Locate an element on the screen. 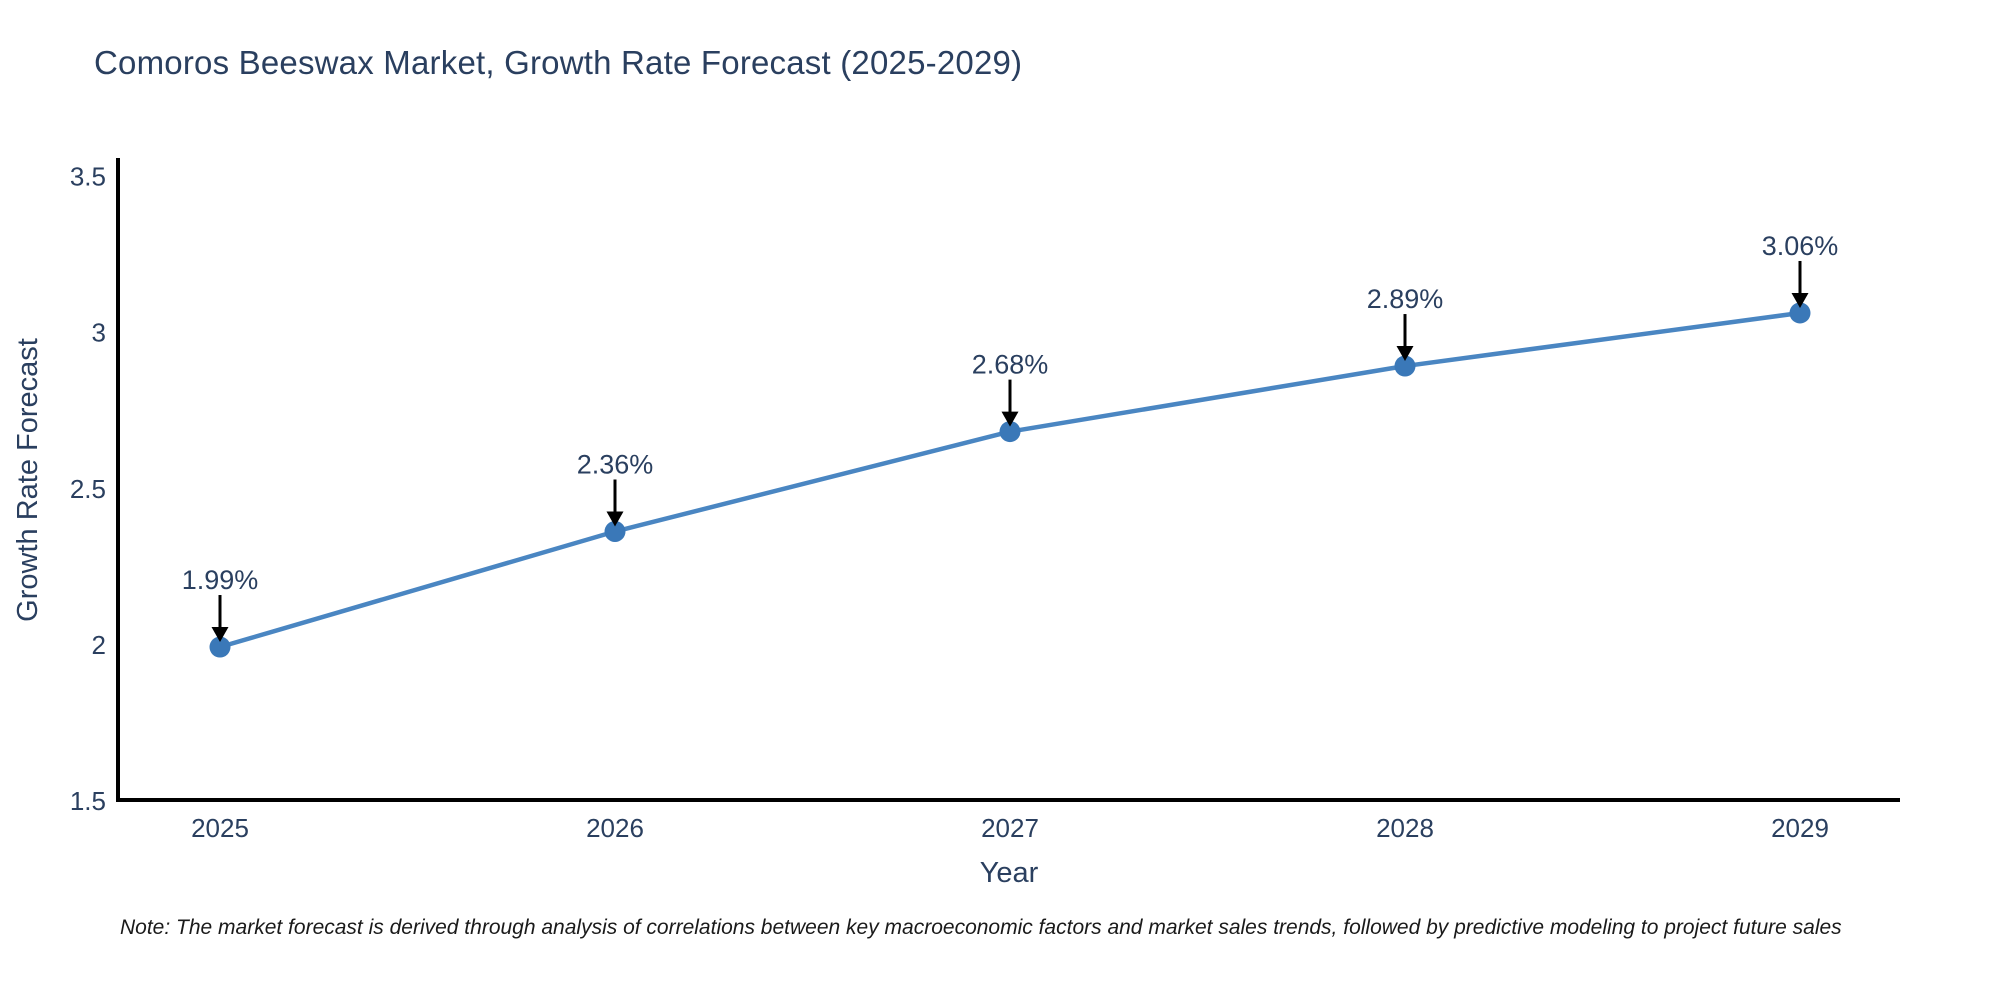 This screenshot has height=1000, width=2000. x-axis-title: Year is located at coordinates (1009, 873).